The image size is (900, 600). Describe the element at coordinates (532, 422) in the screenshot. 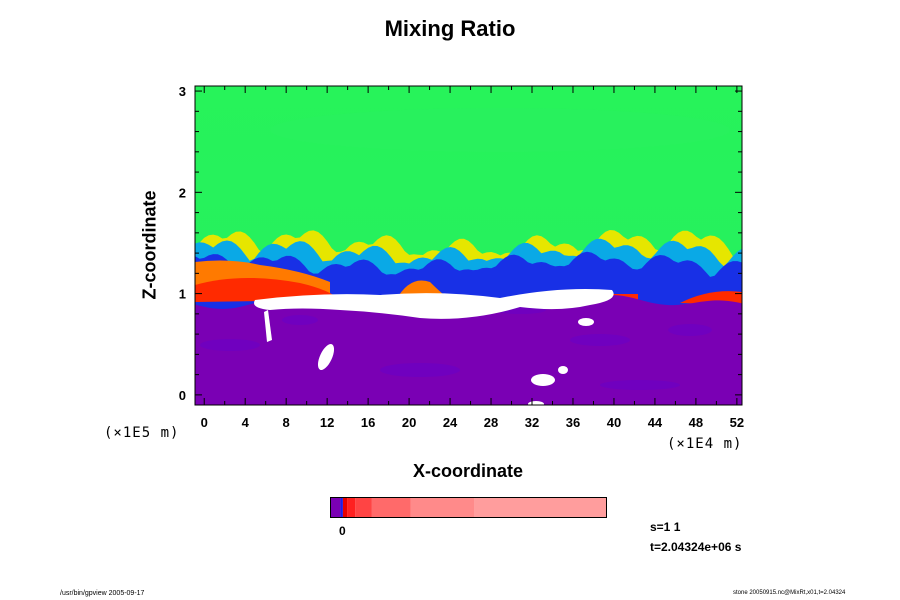

I see `x-tick-label: 32` at that location.